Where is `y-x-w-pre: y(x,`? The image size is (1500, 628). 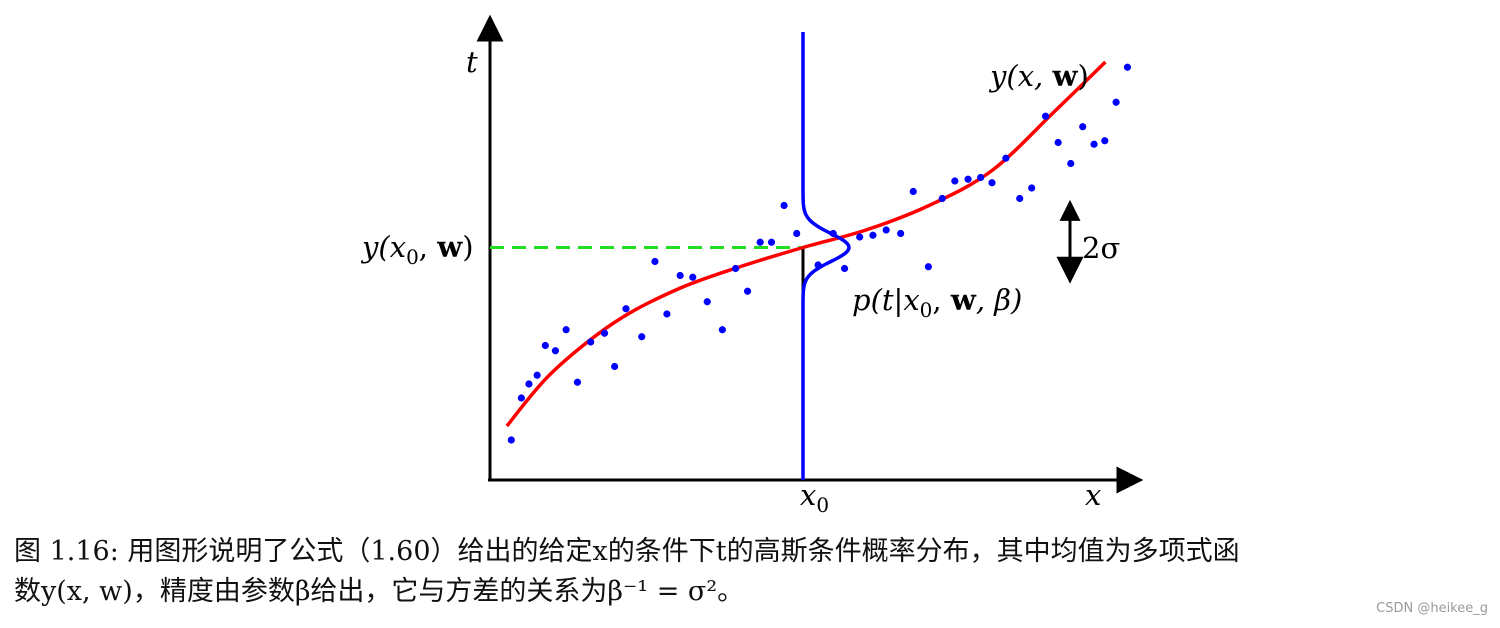 y-x-w-pre: y(x, is located at coordinates (1020, 76).